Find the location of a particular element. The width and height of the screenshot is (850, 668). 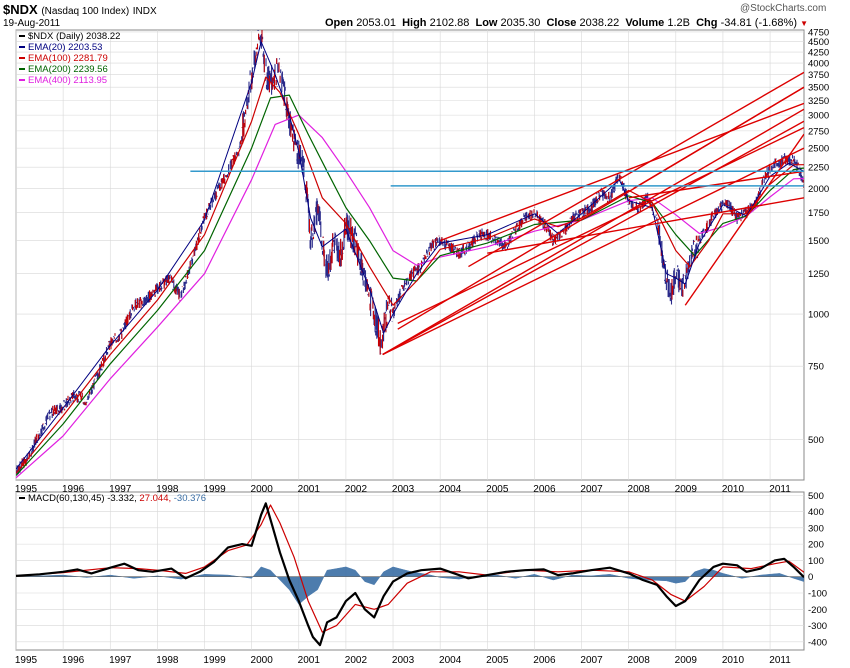

macd-x-tick-label: 2009 is located at coordinates (686, 660).